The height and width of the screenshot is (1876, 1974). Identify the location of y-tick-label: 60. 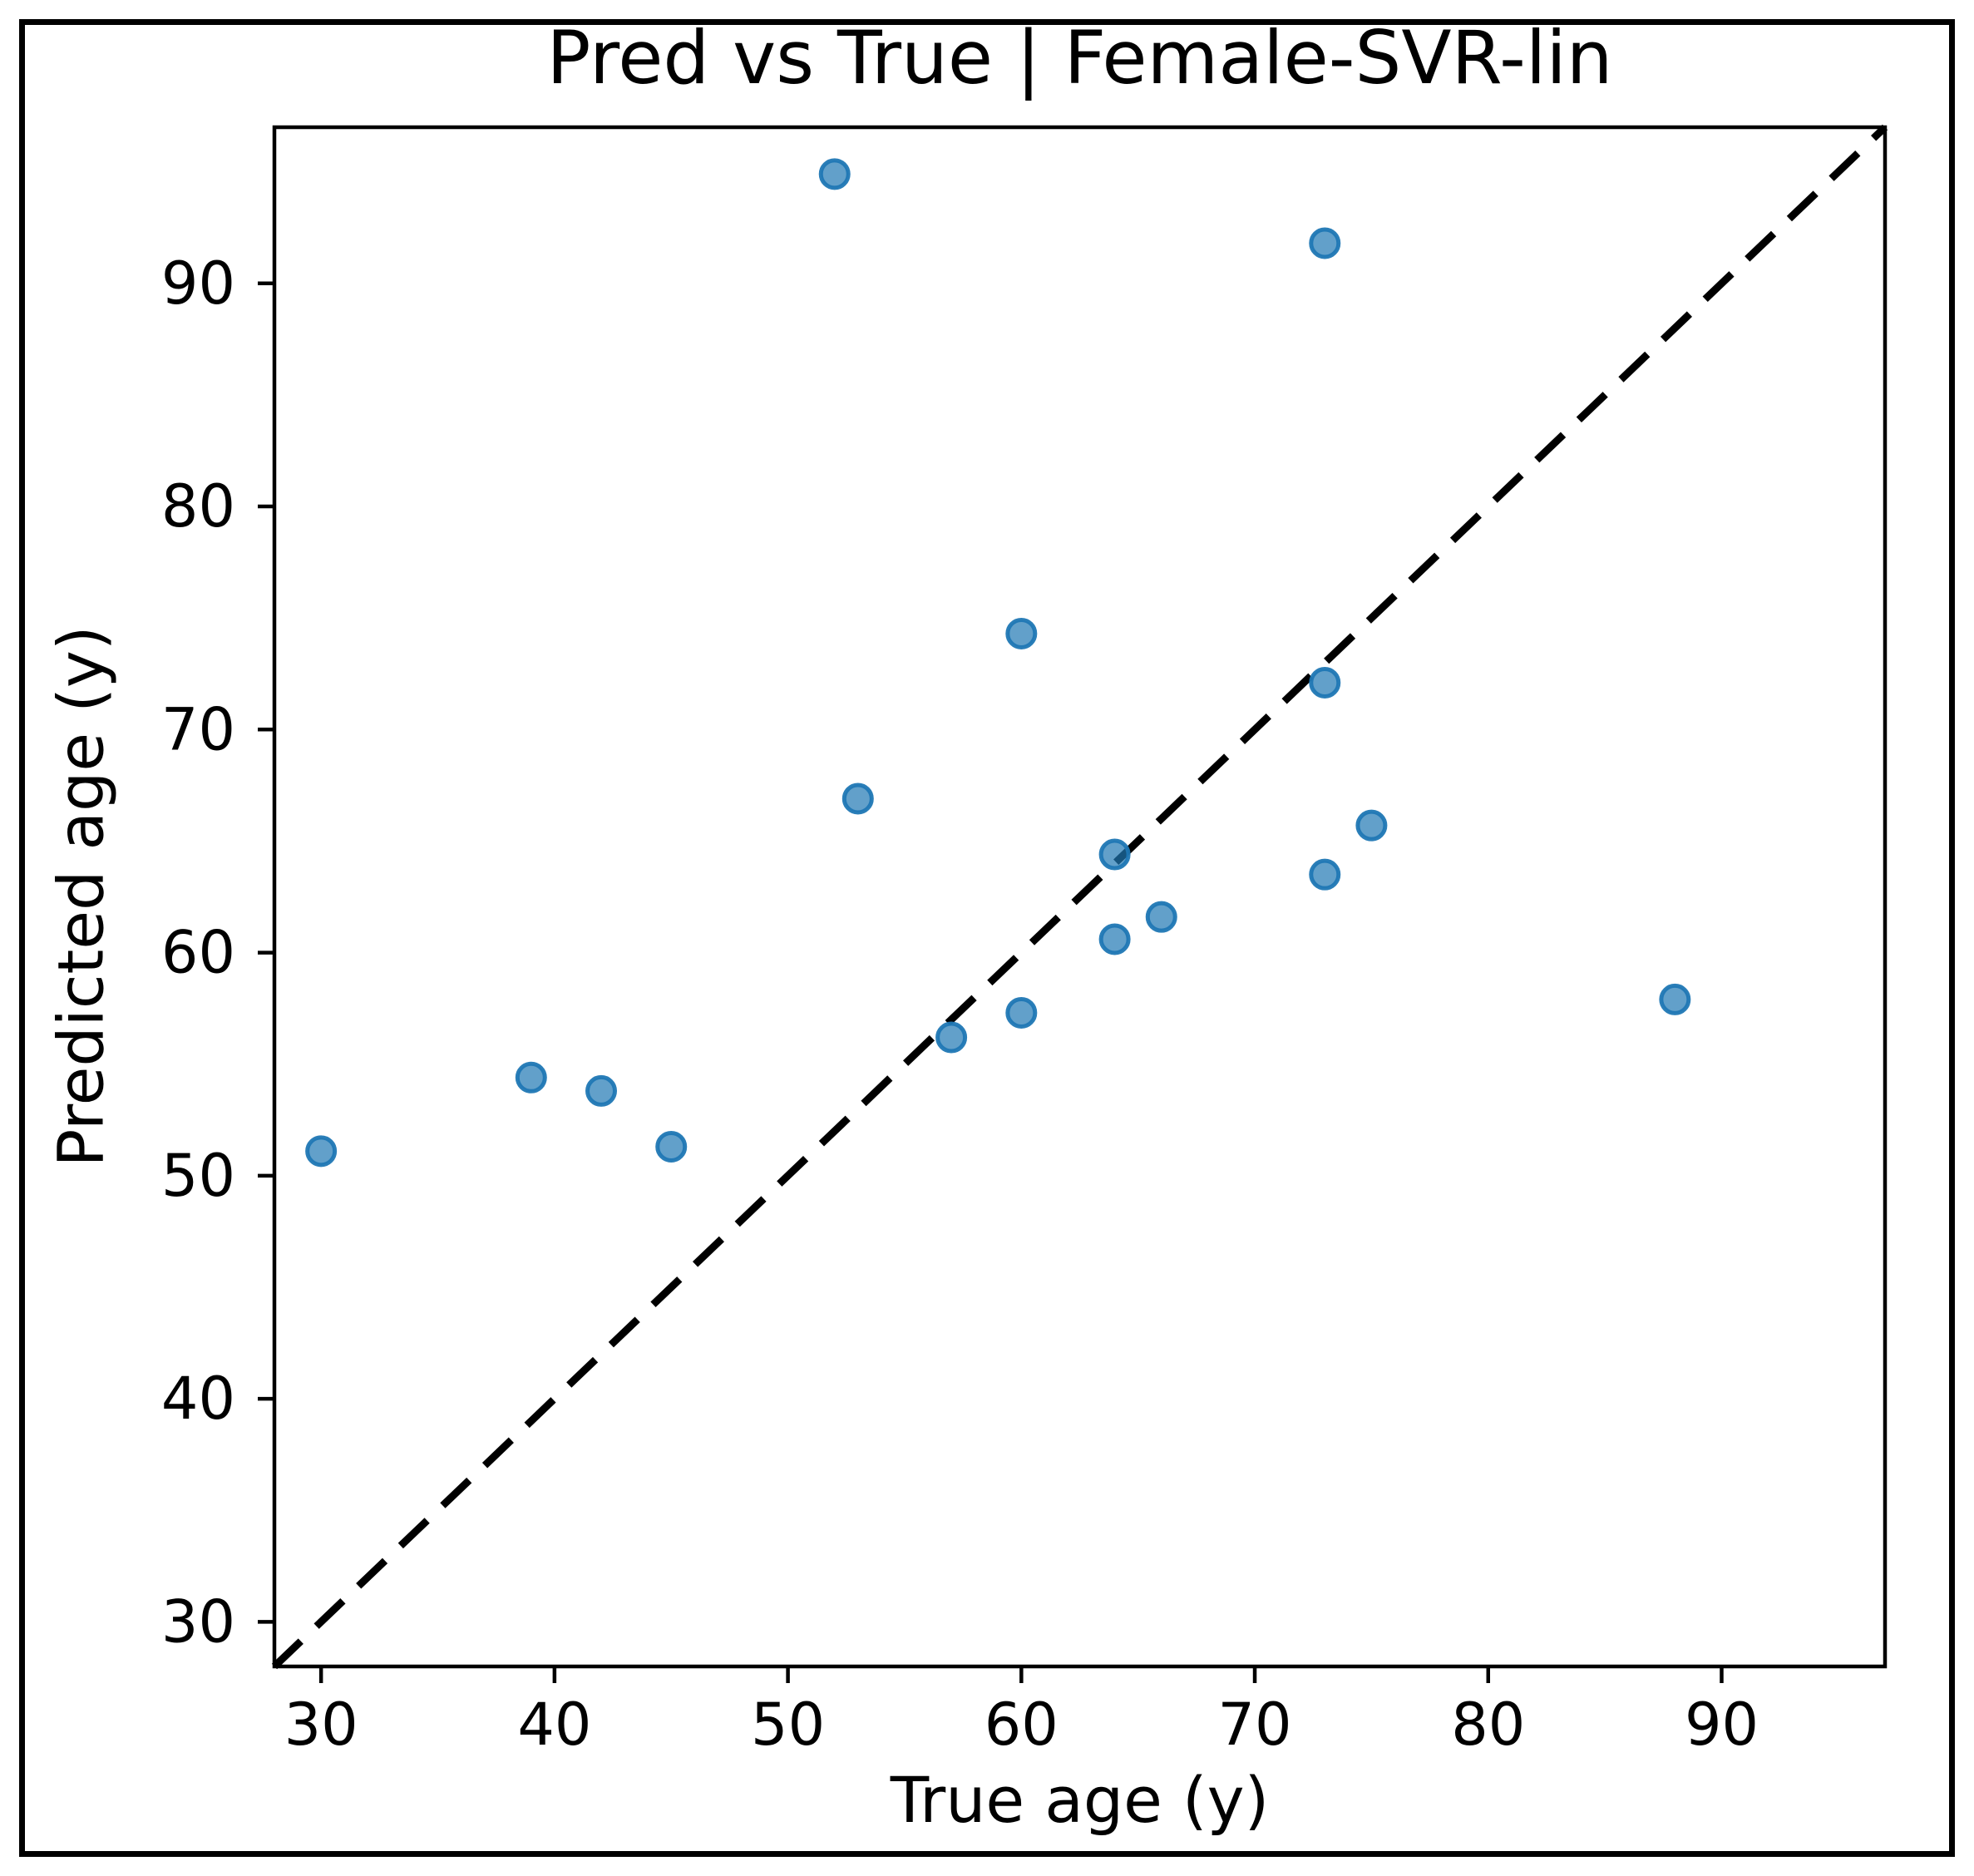
(198, 953).